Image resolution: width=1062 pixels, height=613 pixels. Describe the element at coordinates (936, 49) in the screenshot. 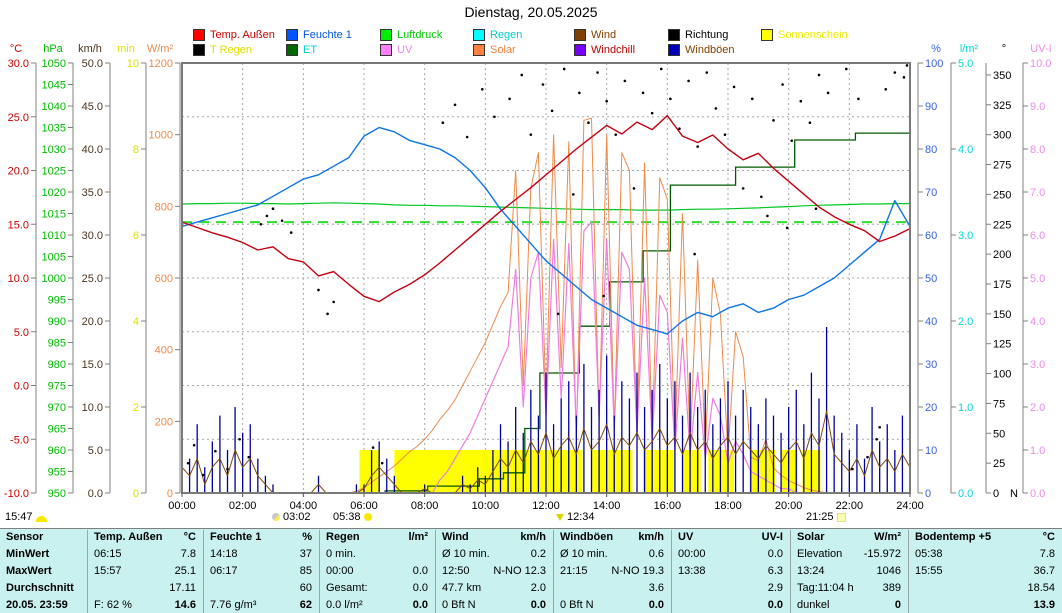

I see `axis-unit-pct: %` at that location.